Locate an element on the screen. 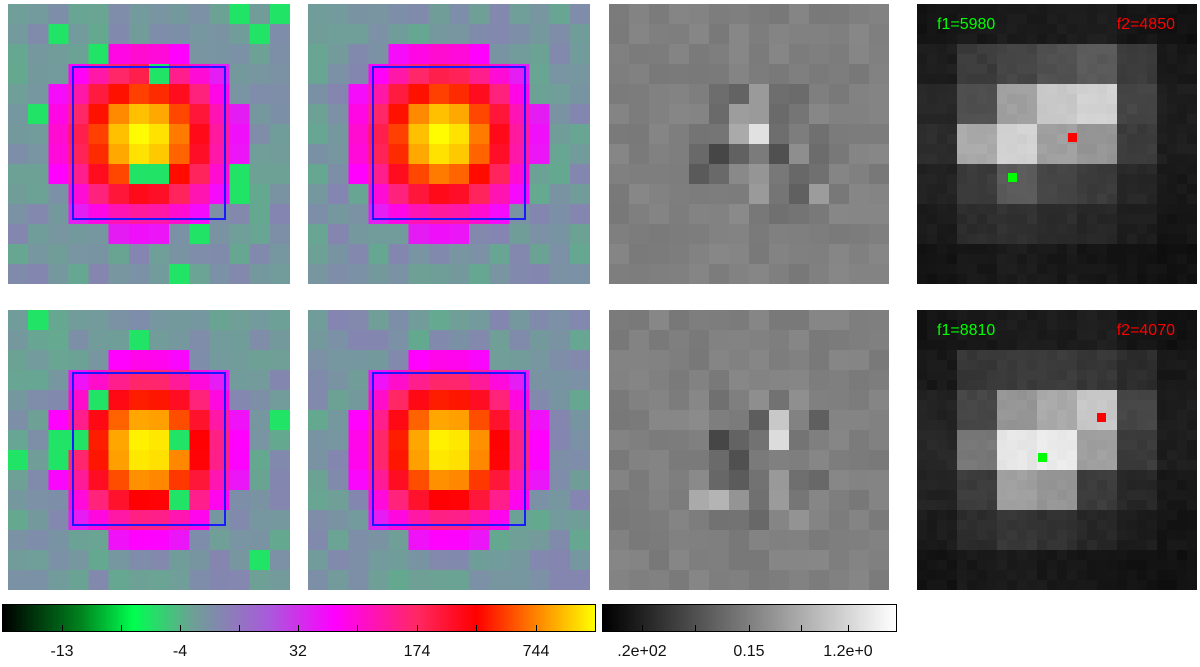 The width and height of the screenshot is (1200, 667). f2-label: f2=4850 is located at coordinates (1145, 24).